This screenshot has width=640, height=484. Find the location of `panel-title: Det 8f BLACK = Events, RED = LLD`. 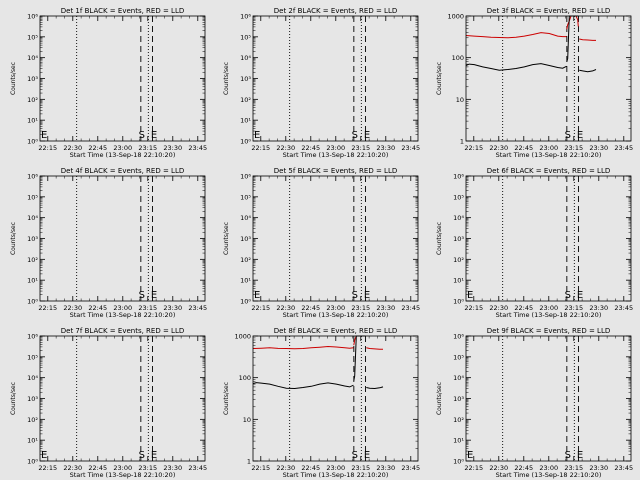

panel-title: Det 8f BLACK = Events, RED = LLD is located at coordinates (335, 331).